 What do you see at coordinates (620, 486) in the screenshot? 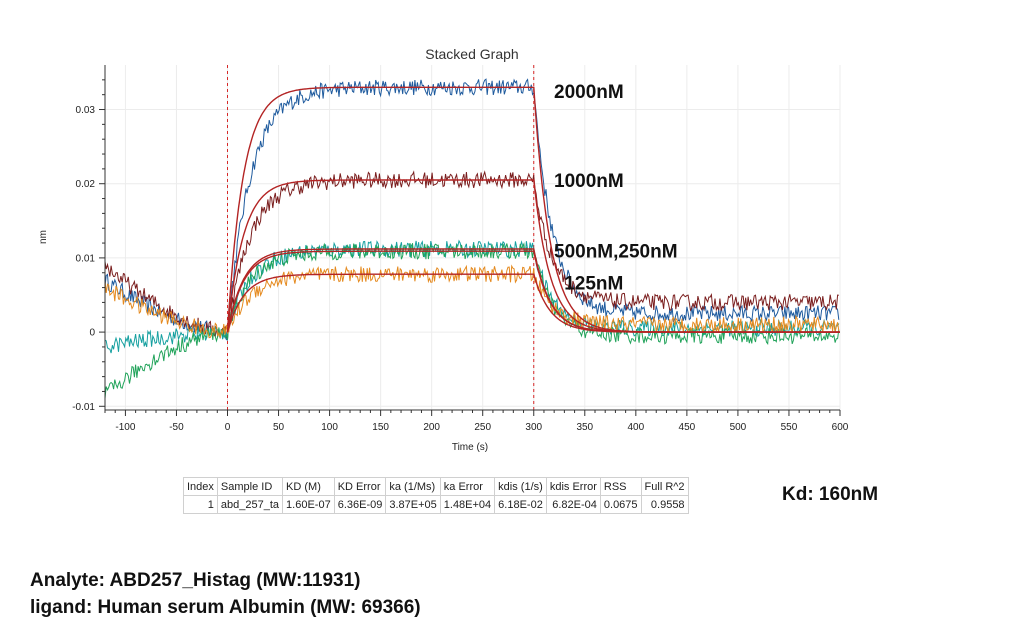
I see `header-rss: RSS` at bounding box center [620, 486].